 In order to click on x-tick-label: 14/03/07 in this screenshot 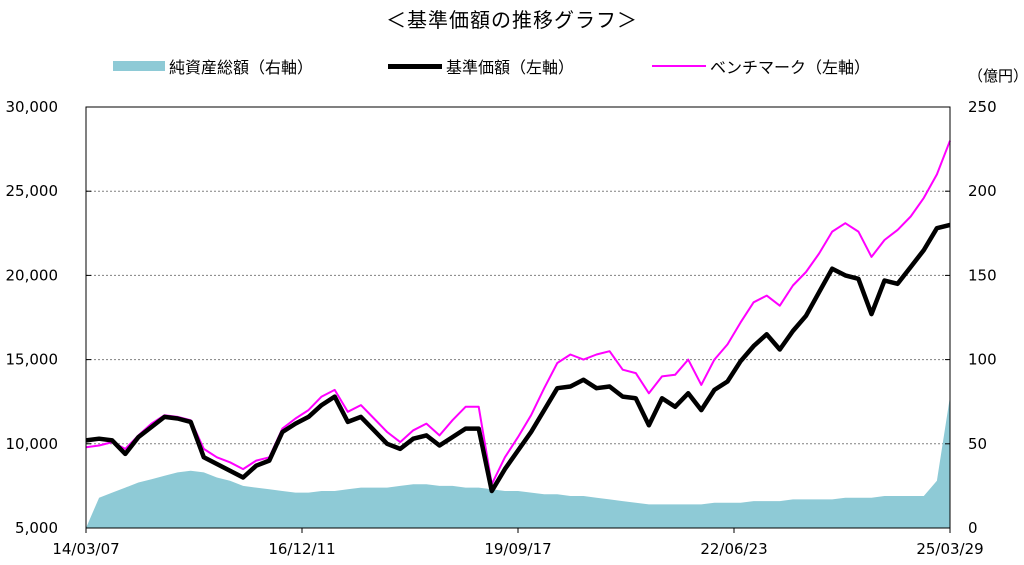, I will do `click(85, 549)`.